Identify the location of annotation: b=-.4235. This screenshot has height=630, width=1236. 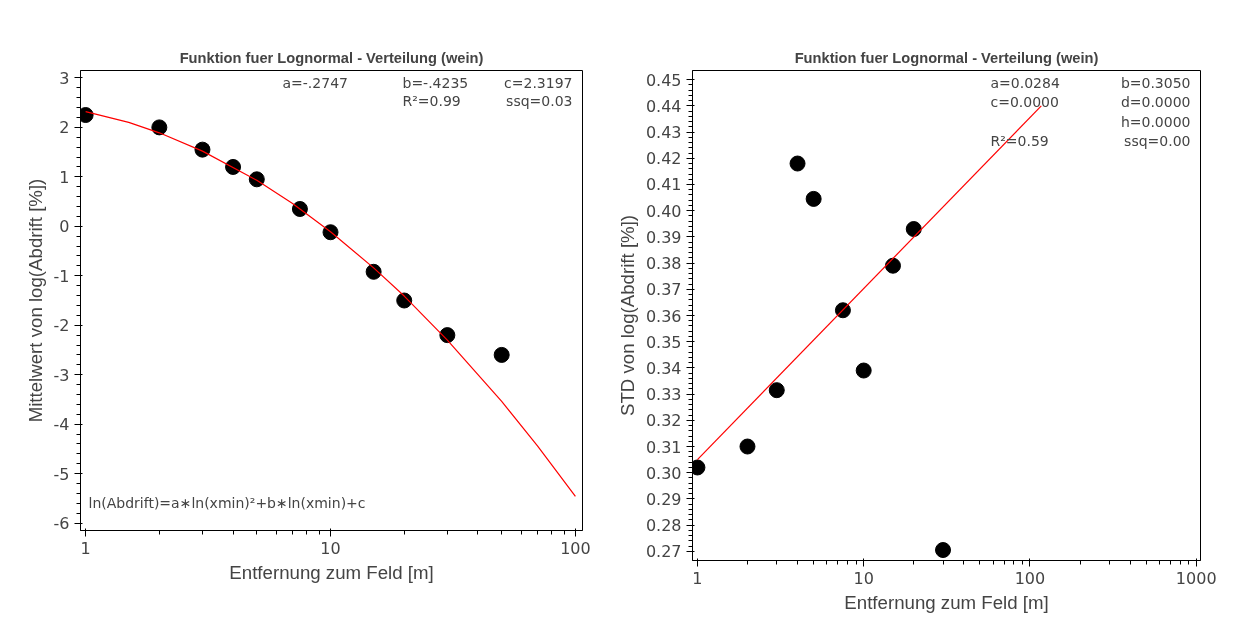
(435, 82).